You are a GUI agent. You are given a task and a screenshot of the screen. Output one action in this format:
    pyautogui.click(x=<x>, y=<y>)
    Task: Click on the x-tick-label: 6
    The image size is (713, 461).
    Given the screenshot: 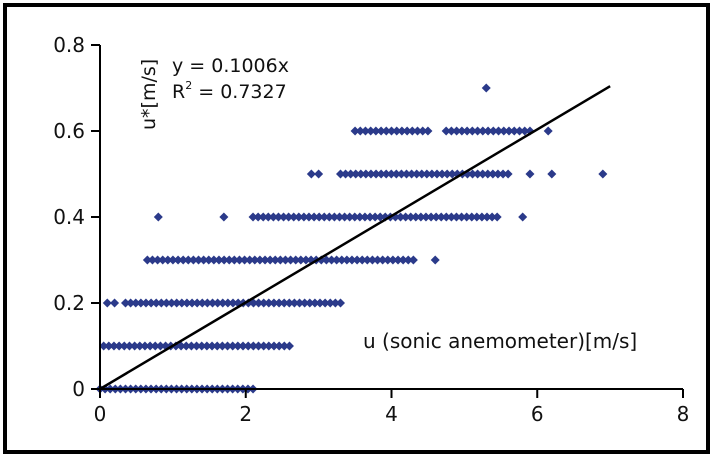 What is the action you would take?
    pyautogui.click(x=537, y=414)
    